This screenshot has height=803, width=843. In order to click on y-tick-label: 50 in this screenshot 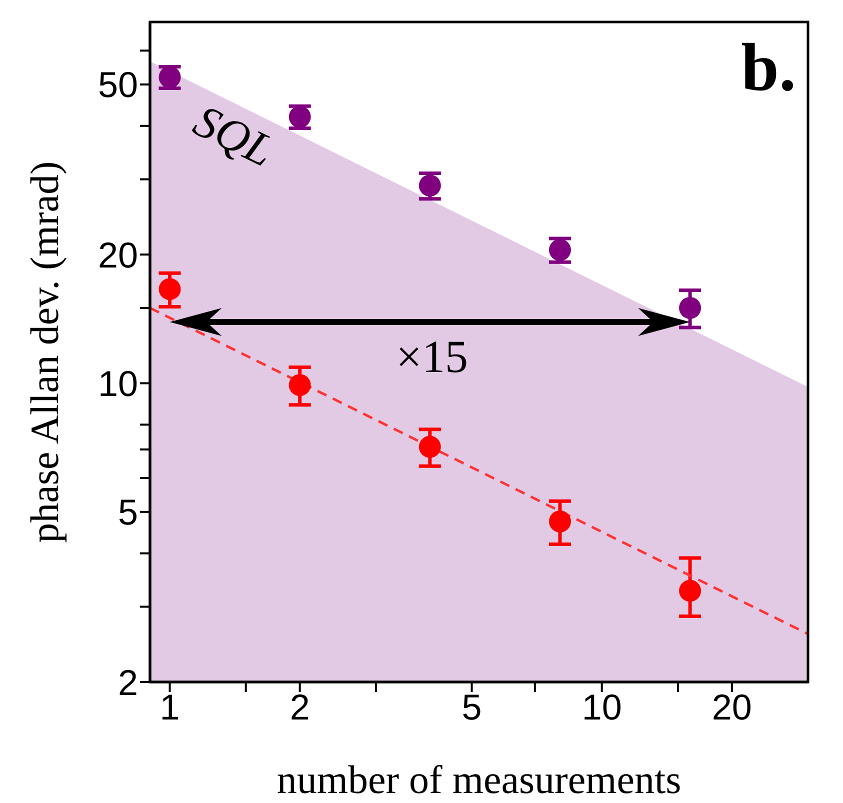, I will do `click(118, 85)`.